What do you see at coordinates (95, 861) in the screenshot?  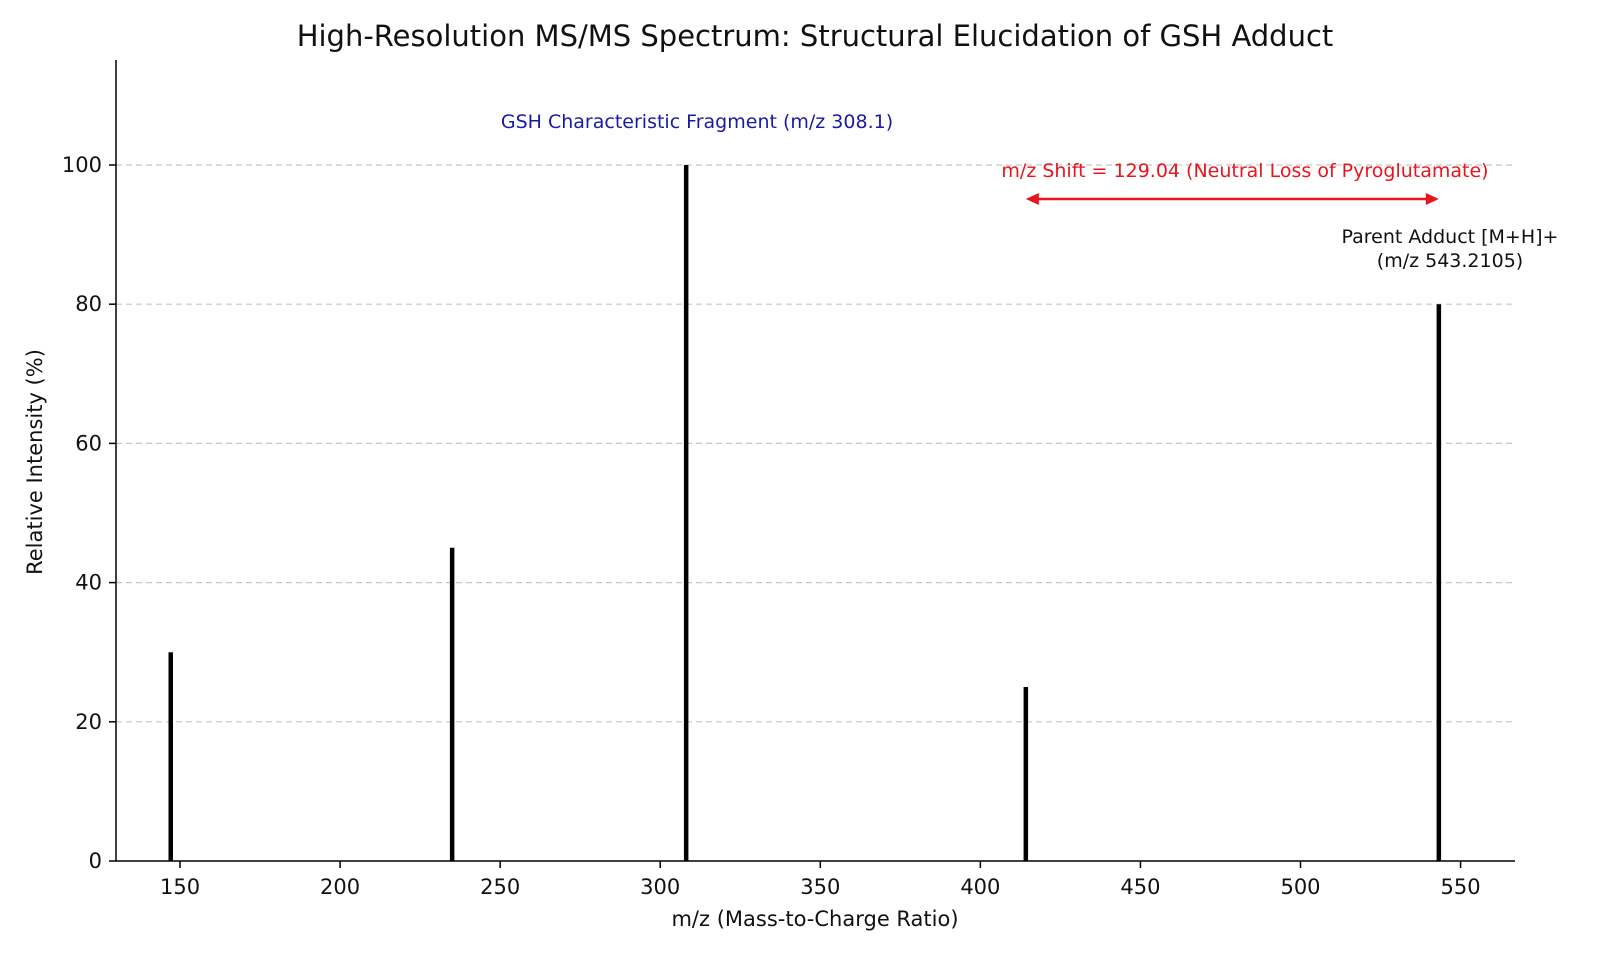 I see `y-tick-label: 0` at bounding box center [95, 861].